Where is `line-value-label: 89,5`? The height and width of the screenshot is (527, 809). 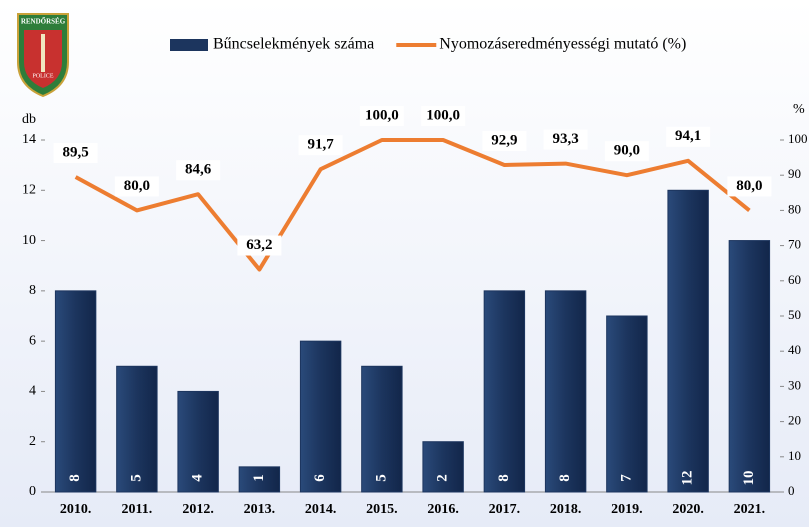
line-value-label: 89,5 is located at coordinates (76, 152).